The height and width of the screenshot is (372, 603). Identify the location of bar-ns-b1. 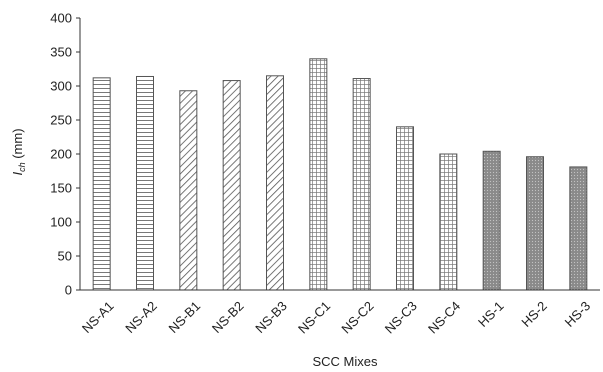
(188, 190).